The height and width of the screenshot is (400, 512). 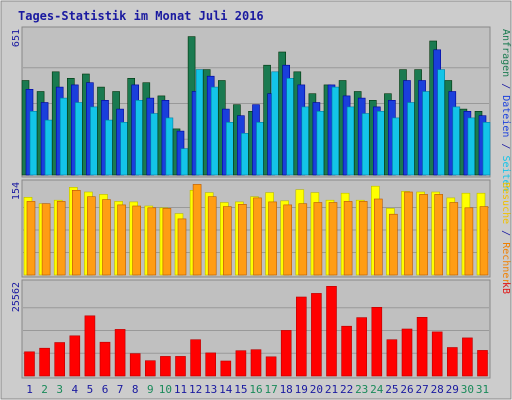 I want to click on x-tick-label: 20, so click(x=316, y=389).